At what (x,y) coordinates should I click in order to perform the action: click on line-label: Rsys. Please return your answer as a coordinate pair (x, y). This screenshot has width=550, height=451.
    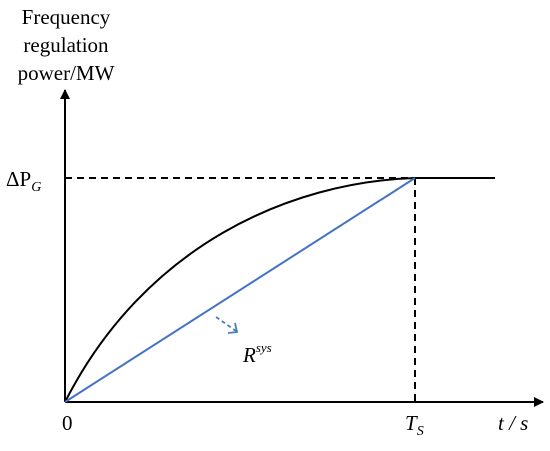
    Looking at the image, I should click on (257, 353).